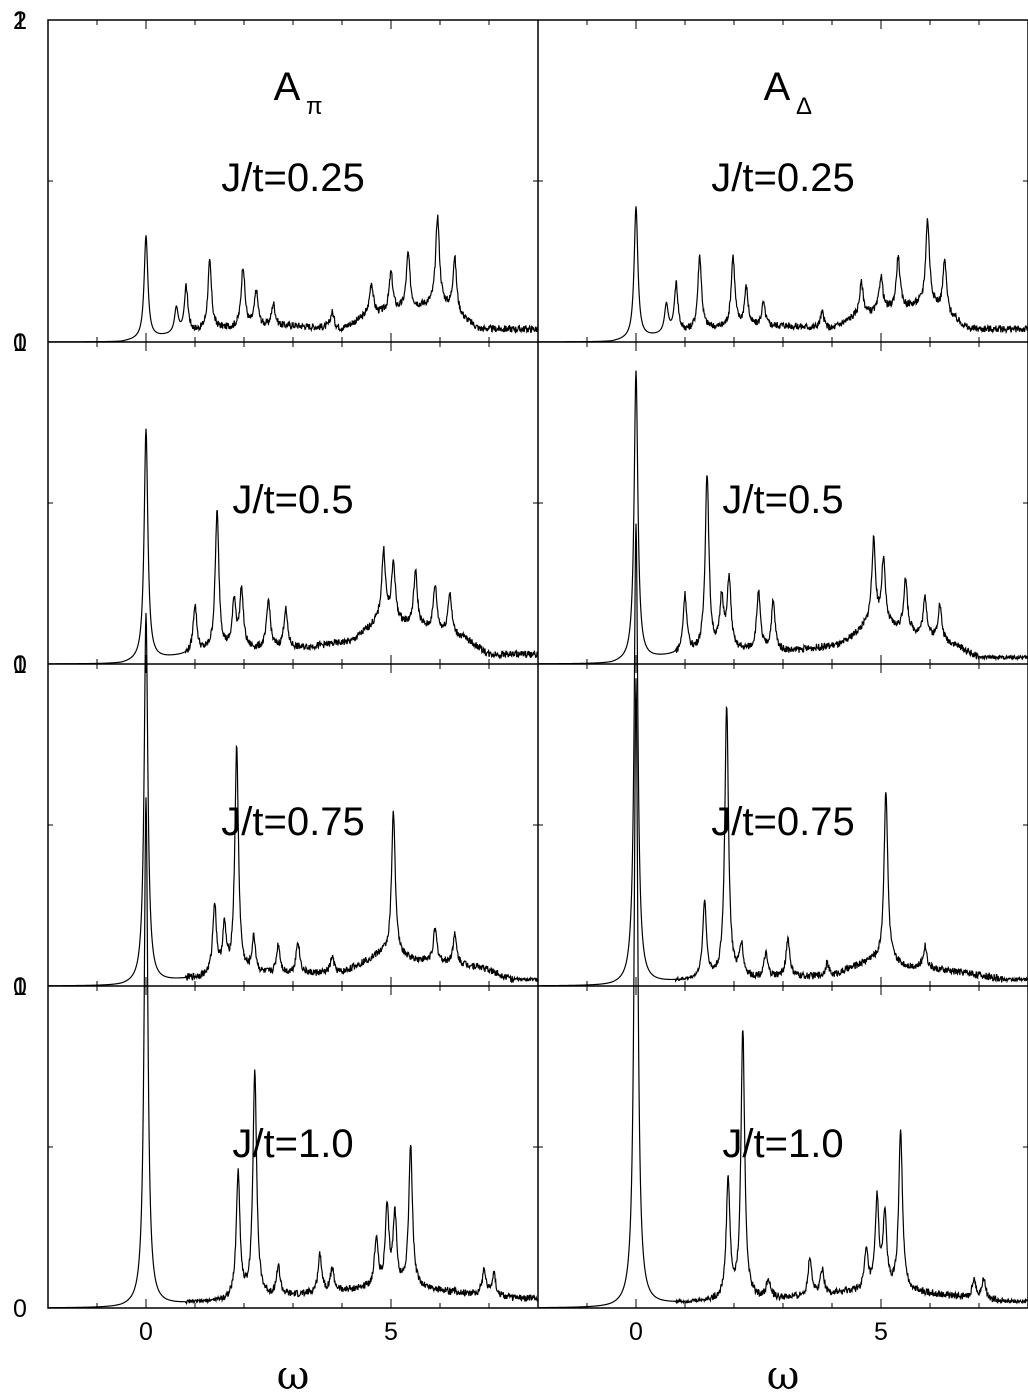  I want to click on panel-label-r1-c0: J/t=0.5, so click(292, 500).